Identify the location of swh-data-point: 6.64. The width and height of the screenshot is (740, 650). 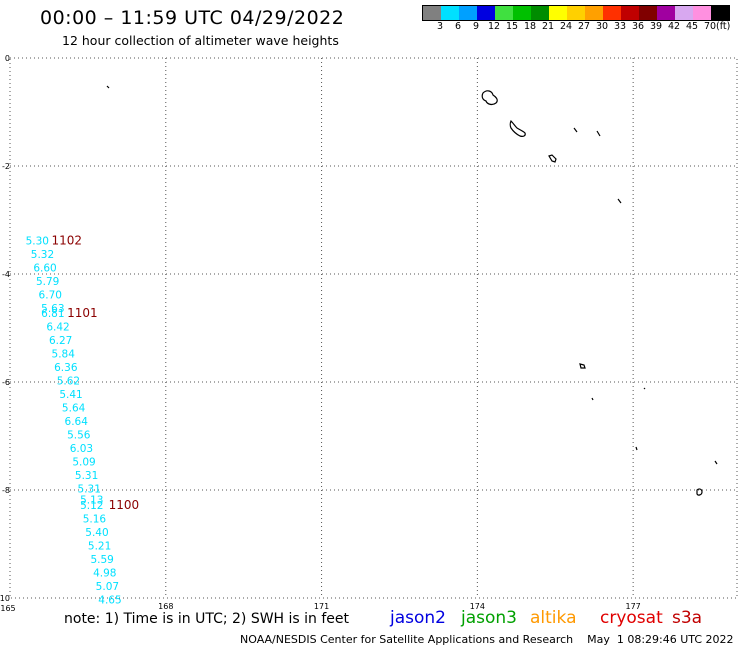
(77, 422).